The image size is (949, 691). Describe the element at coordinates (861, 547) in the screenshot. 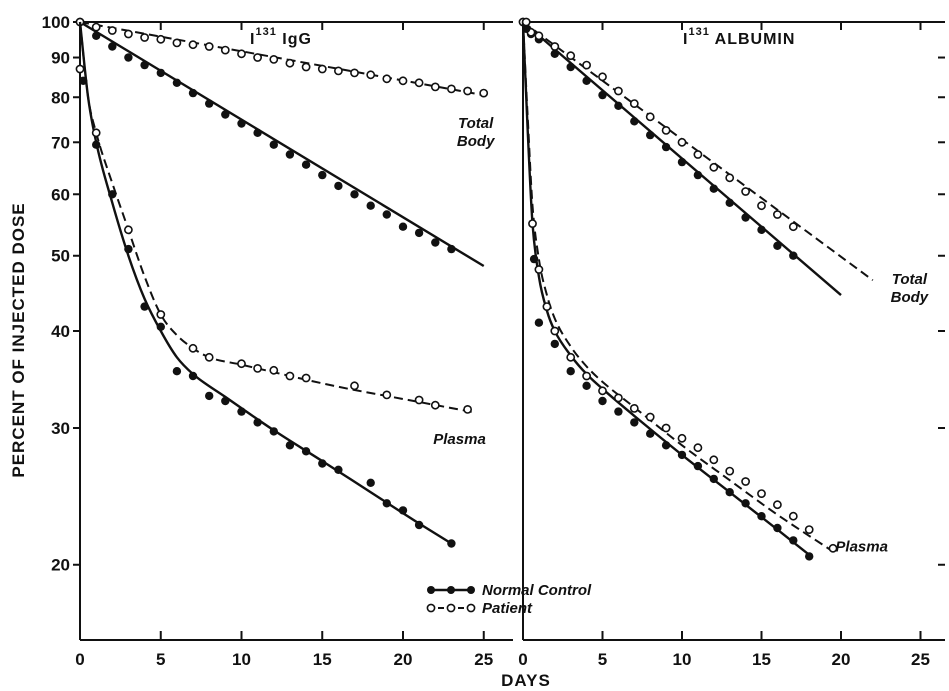

I see `albumin-annotation: Plasma` at that location.